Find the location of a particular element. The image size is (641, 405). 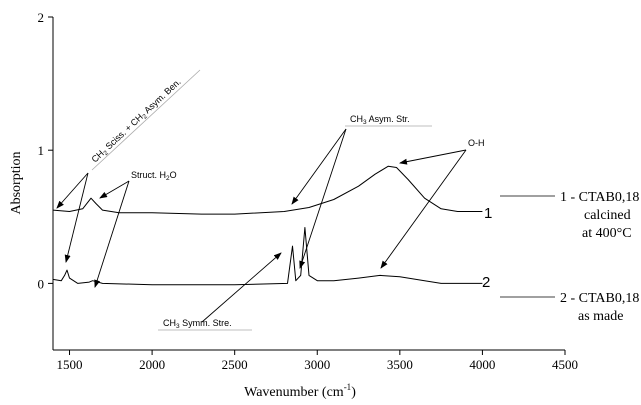

legend-1-line-2: calcined is located at coordinates (607, 215).